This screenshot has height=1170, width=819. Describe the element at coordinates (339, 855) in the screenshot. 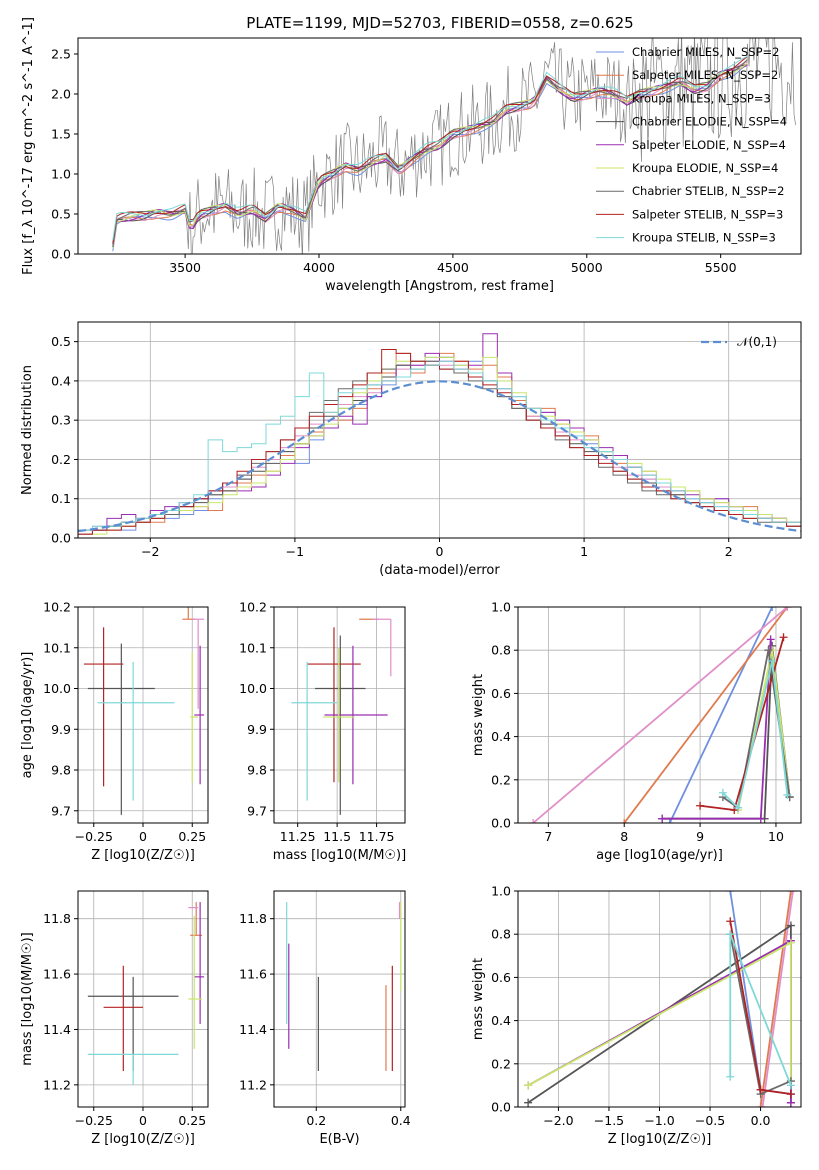

I see `x-axis-label: mass [log10(M/M☉)]` at that location.